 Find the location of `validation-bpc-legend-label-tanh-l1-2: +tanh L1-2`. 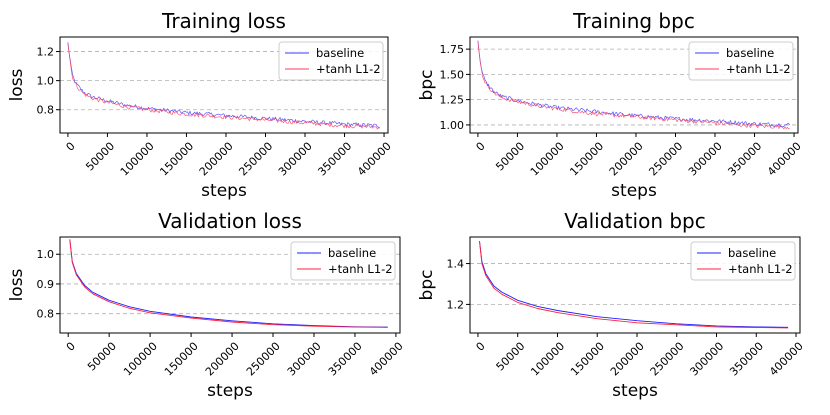

validation-bpc-legend-label-tanh-l1-2: +tanh L1-2 is located at coordinates (760, 269).